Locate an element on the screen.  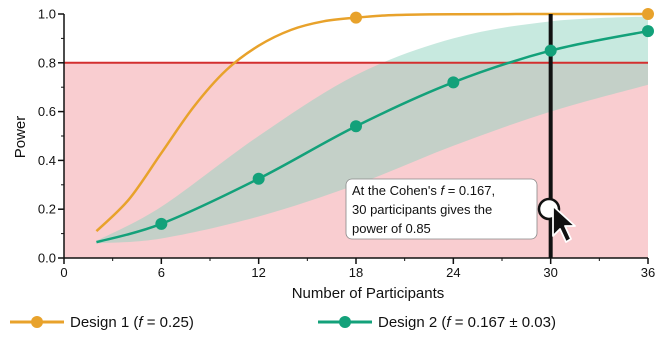
x-tick-label: 12 is located at coordinates (258, 272).